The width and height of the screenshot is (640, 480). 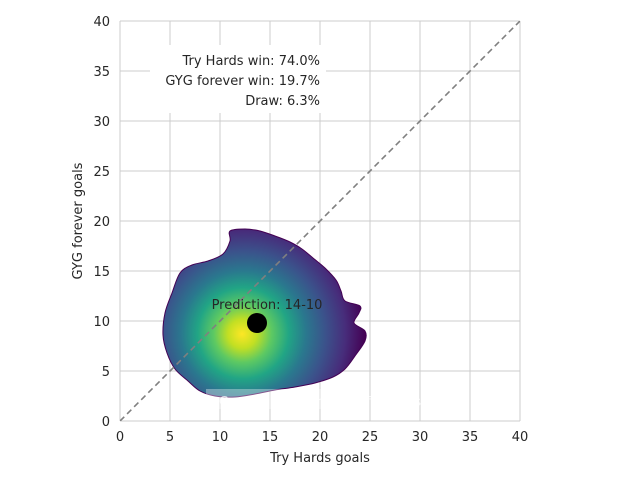 What do you see at coordinates (420, 437) in the screenshot?
I see `x-tick-label-6: 30` at bounding box center [420, 437].